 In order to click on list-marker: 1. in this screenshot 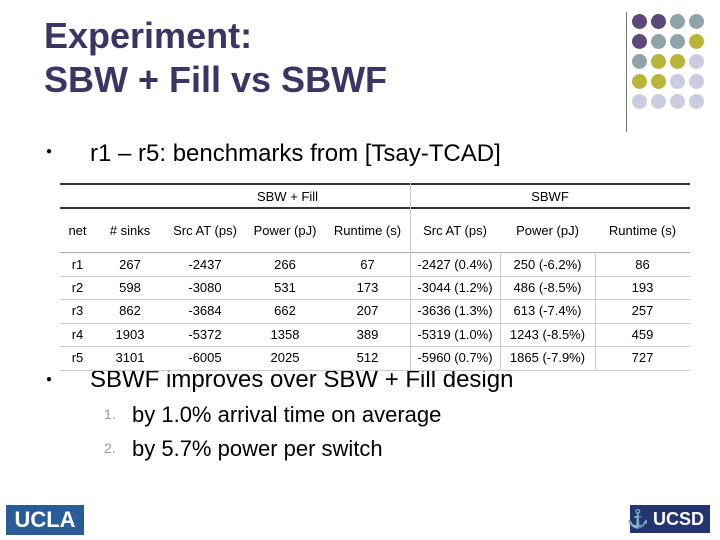, I will do `click(110, 414)`.